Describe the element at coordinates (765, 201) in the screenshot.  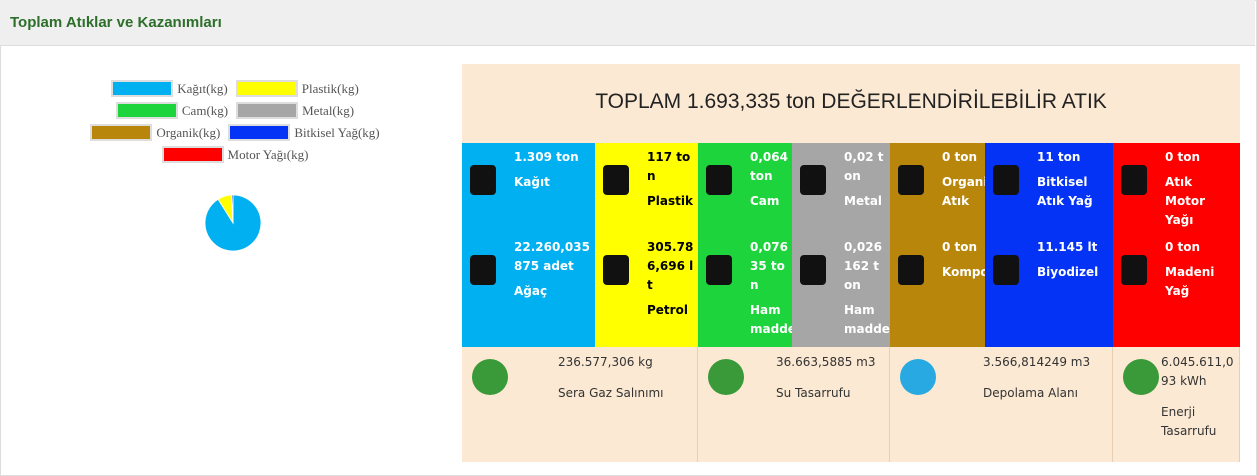
I see `tile-label: Cam` at that location.